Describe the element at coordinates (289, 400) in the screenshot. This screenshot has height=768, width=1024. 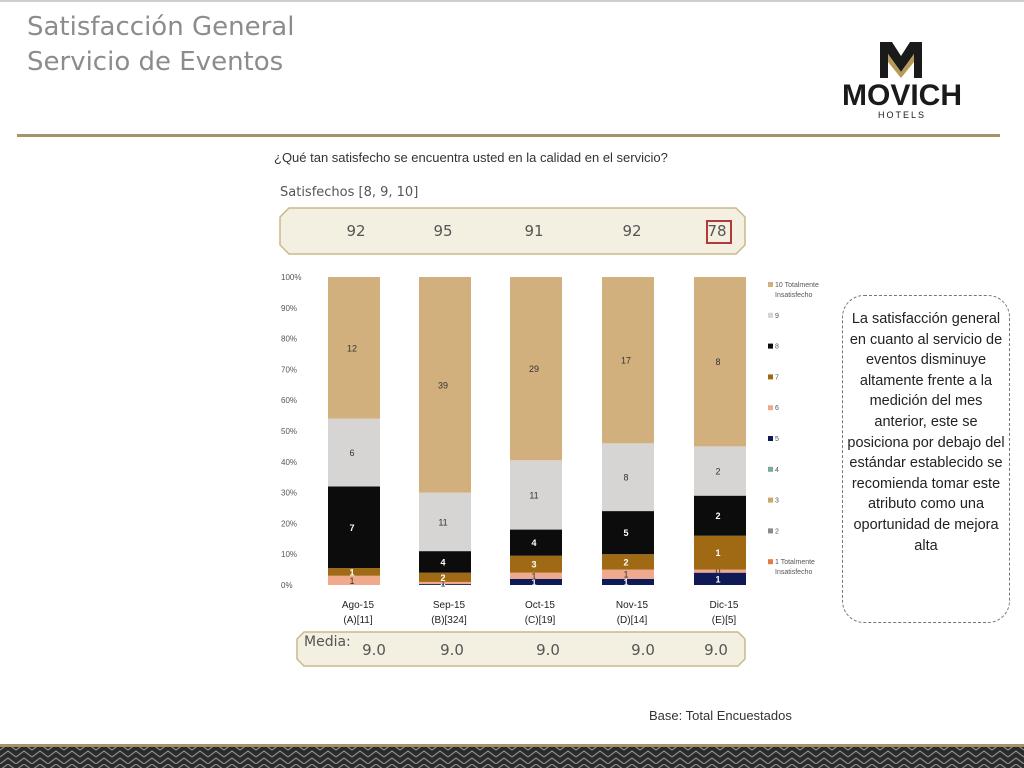
I see `y-tick-label: 60%` at that location.